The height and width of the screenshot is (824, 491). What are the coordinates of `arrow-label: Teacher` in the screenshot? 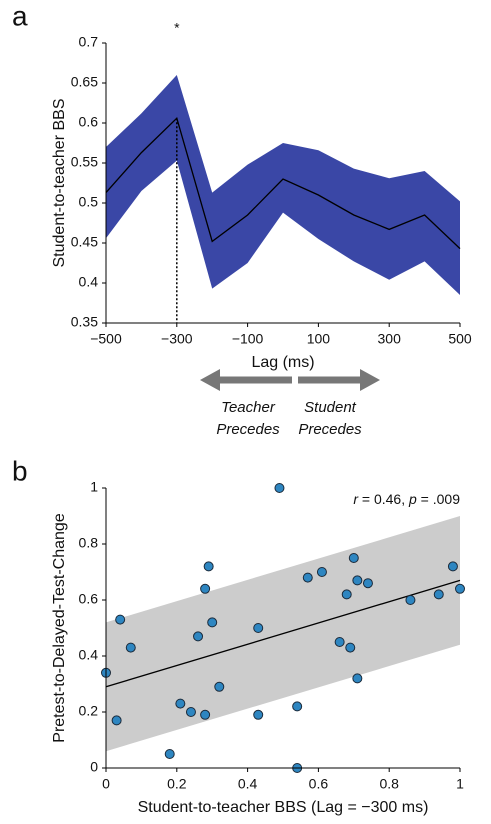 It's located at (248, 407).